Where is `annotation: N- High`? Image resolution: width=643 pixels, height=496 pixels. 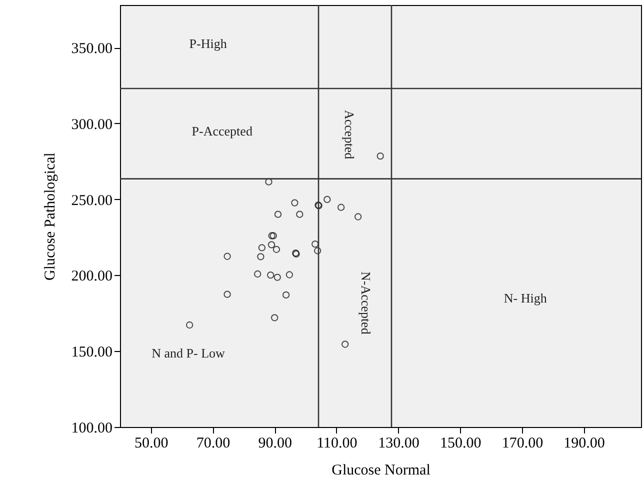 annotation: N- High is located at coordinates (526, 298).